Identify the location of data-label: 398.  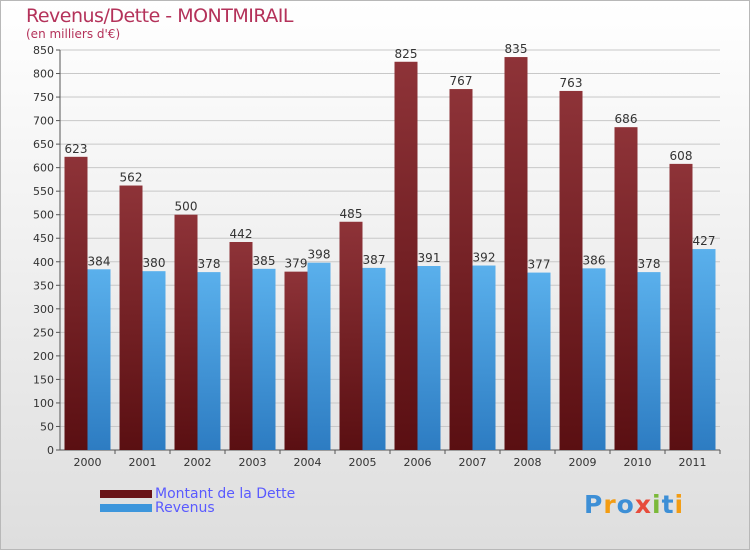
(319, 255).